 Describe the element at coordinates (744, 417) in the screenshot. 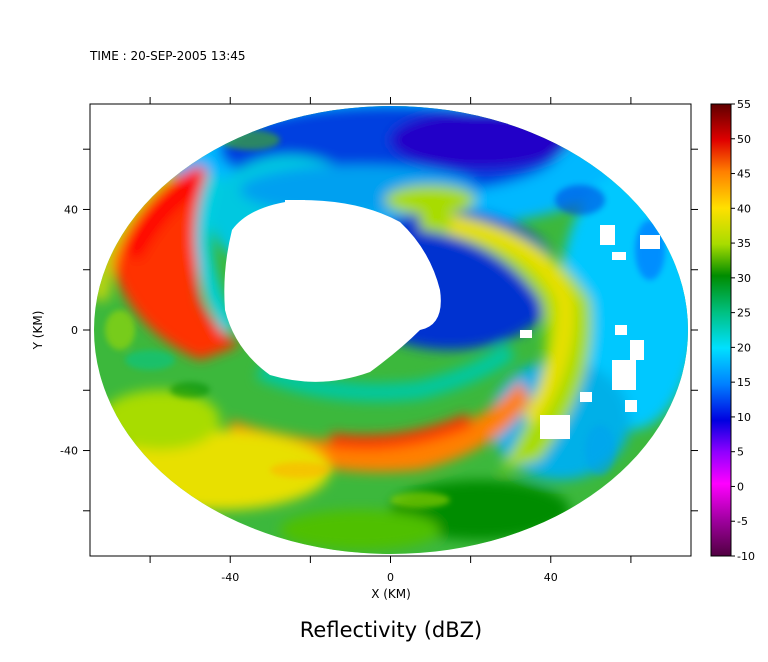

I see `colorbar-label: 10` at that location.